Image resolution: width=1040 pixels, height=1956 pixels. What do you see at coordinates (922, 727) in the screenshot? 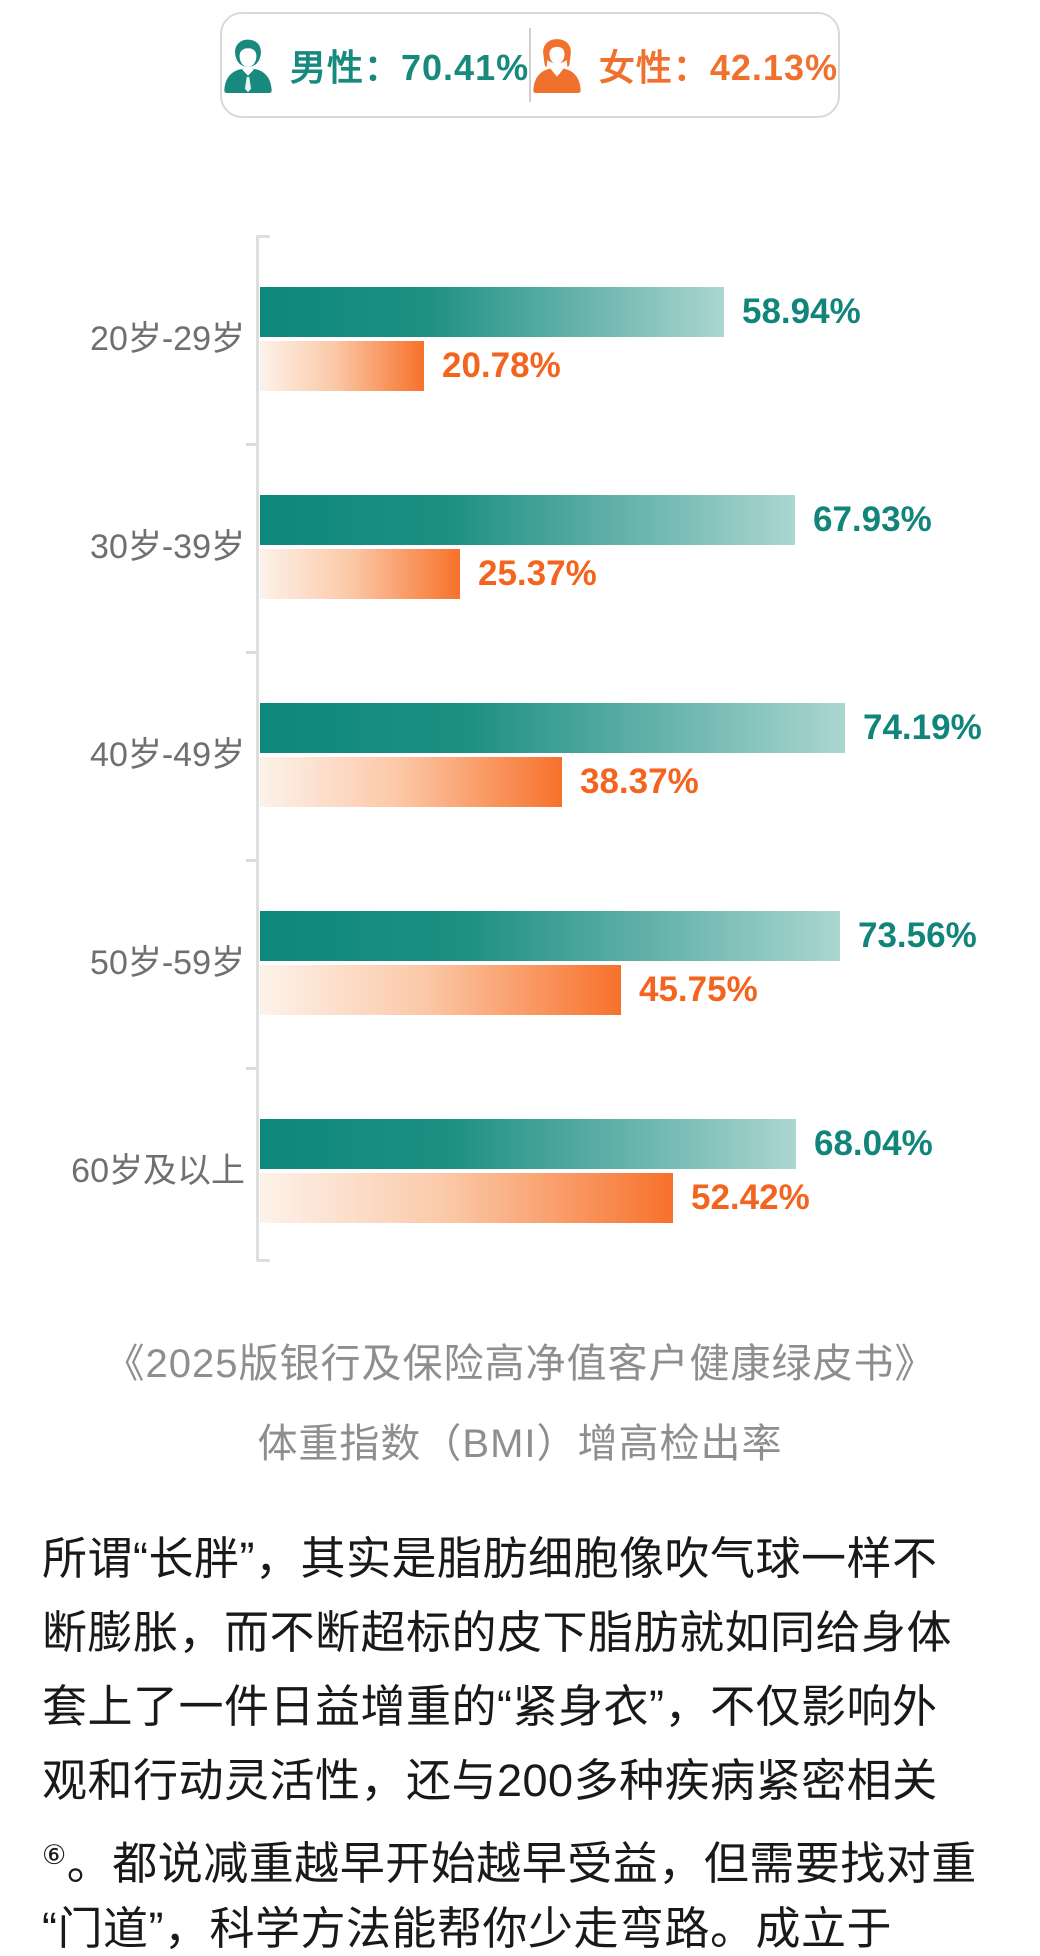
I see `male-value-label: 74.19%` at bounding box center [922, 727].